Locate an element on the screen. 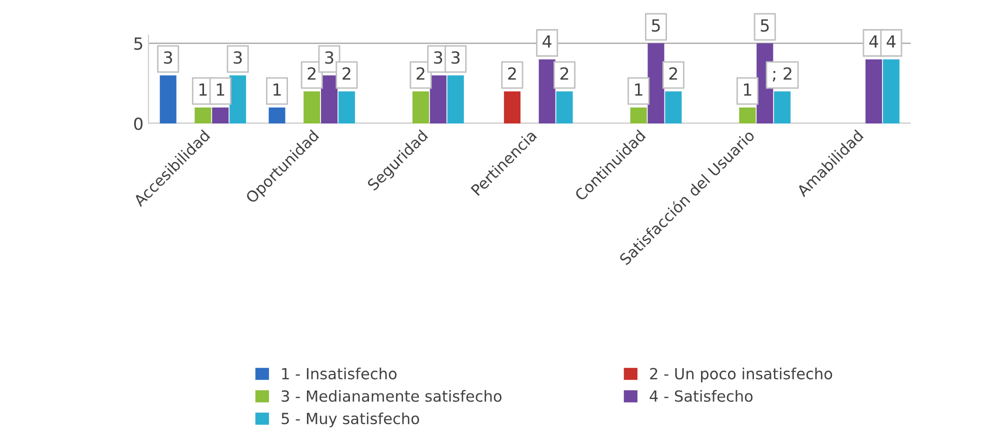 The image size is (990, 441). legend-label: 2 - Un poco insatisfecho is located at coordinates (741, 375).